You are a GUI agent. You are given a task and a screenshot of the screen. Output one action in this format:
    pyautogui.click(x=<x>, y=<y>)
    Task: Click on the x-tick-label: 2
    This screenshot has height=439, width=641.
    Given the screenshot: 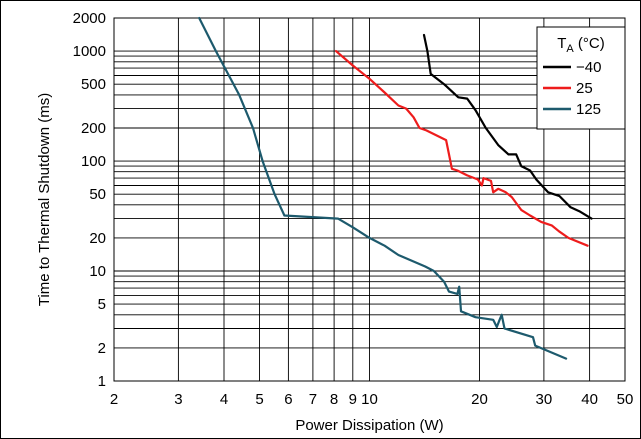 What is the action you would take?
    pyautogui.click(x=114, y=399)
    